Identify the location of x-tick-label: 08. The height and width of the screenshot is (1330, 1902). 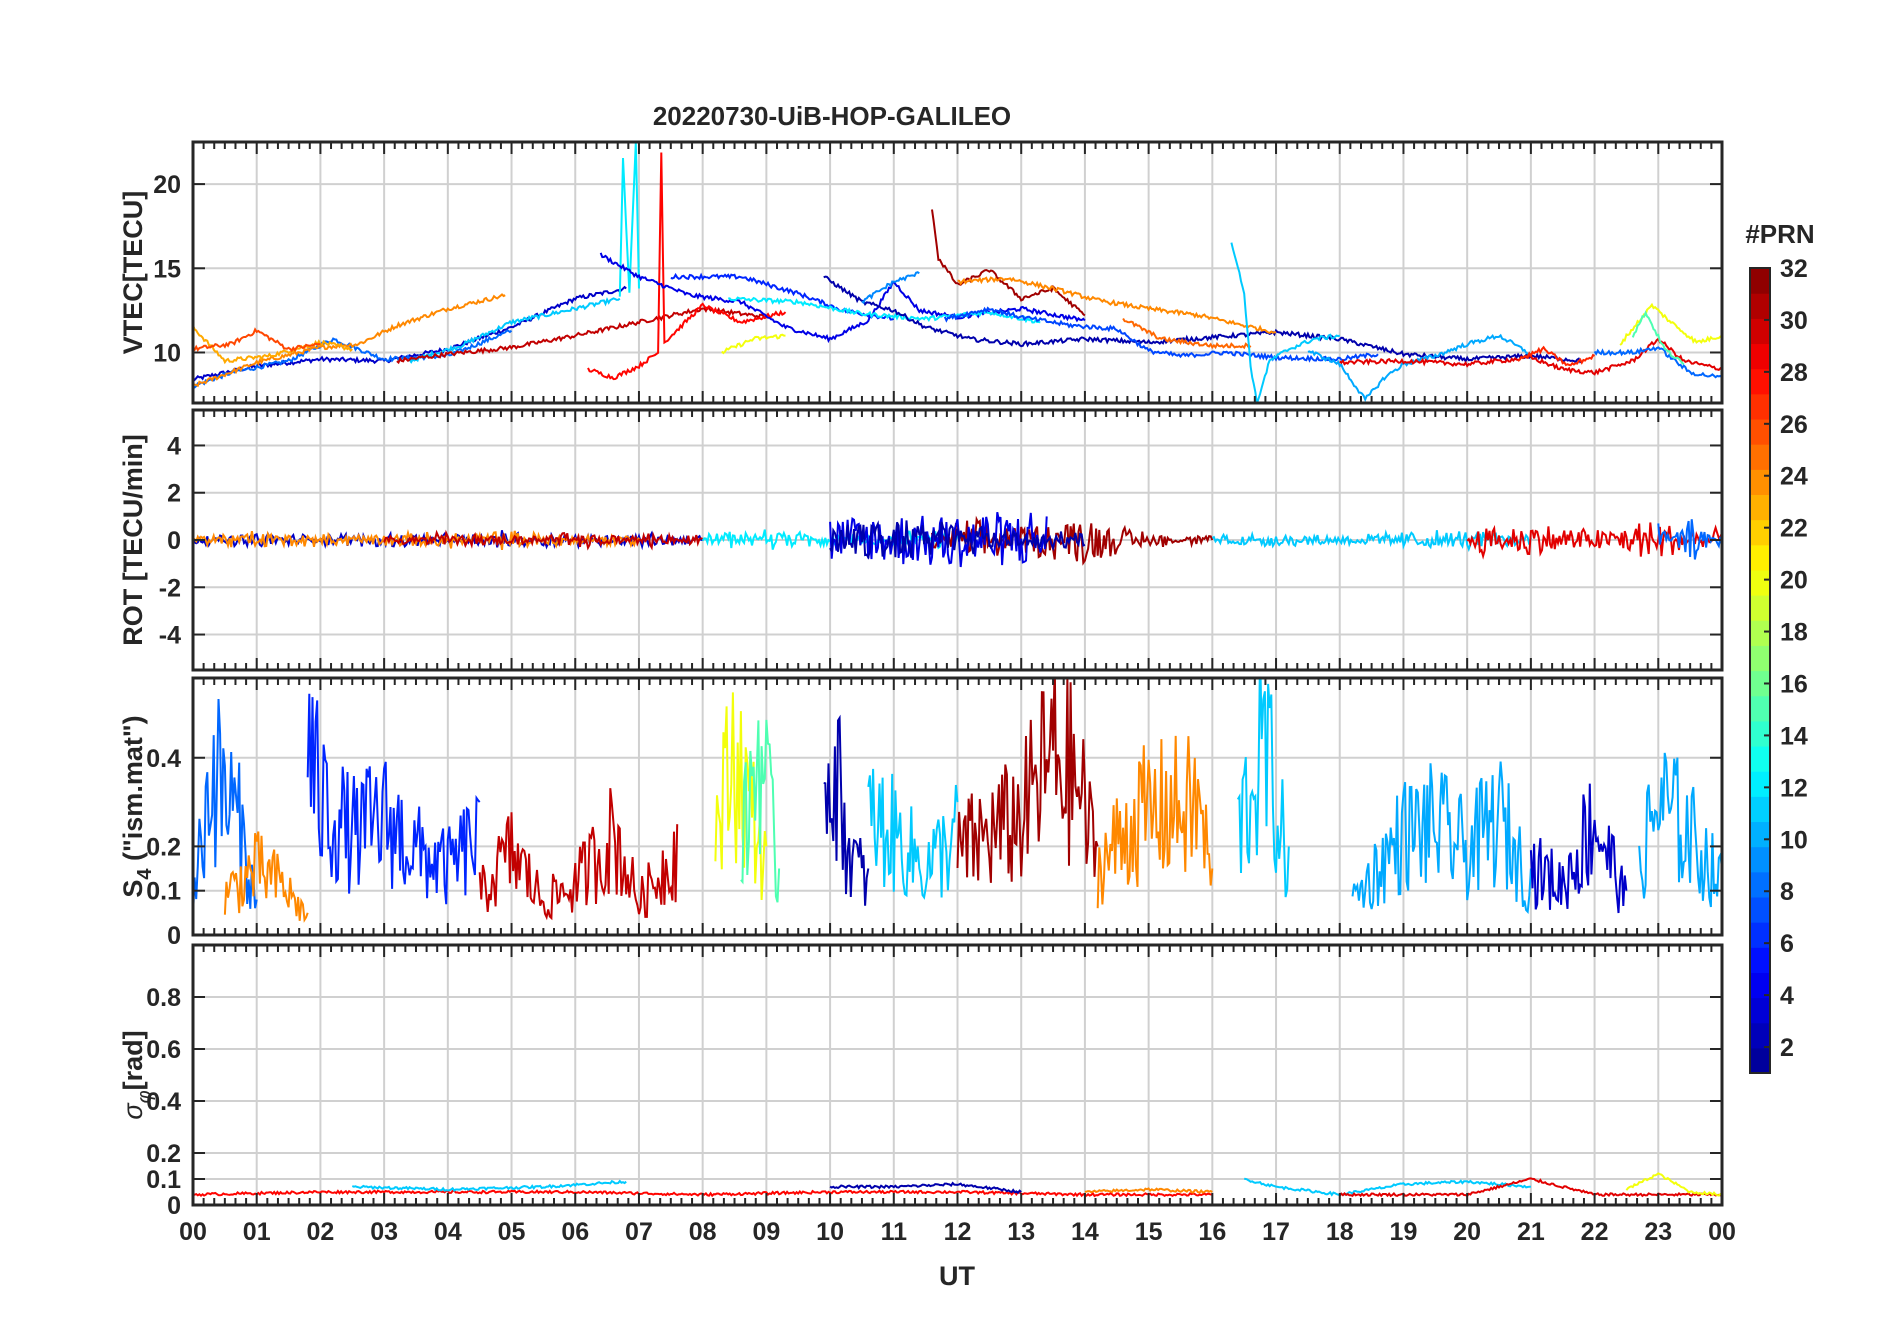
(703, 1232).